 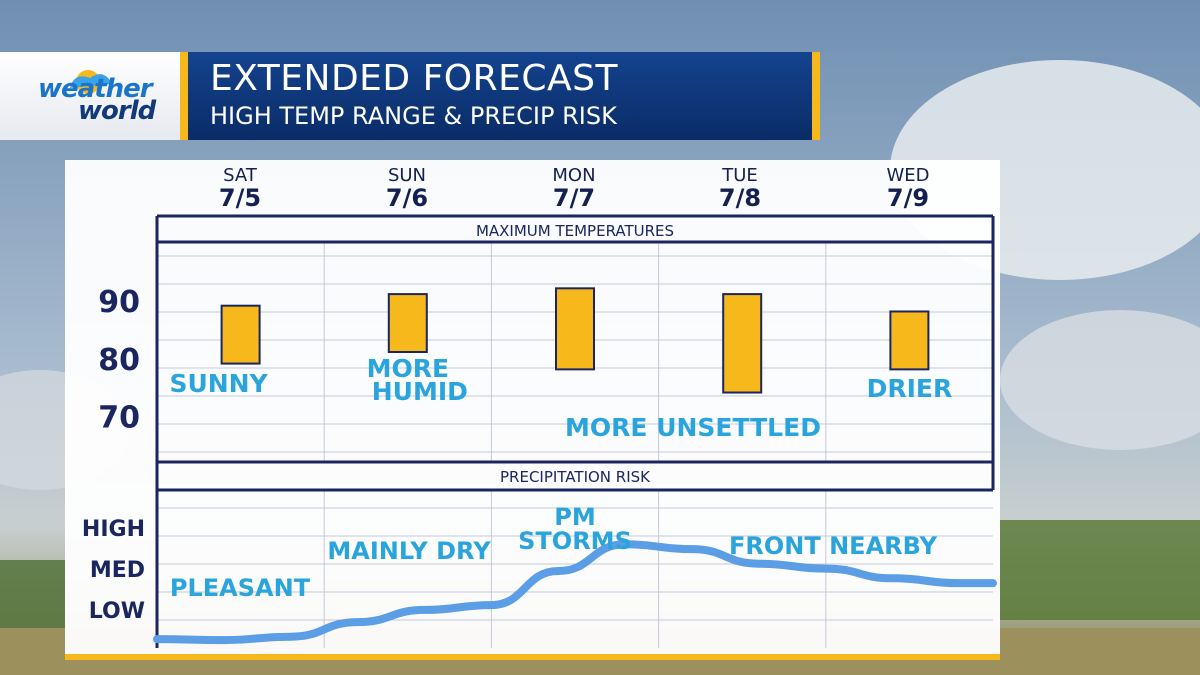 I want to click on day-date: 7/5, so click(x=240, y=198).